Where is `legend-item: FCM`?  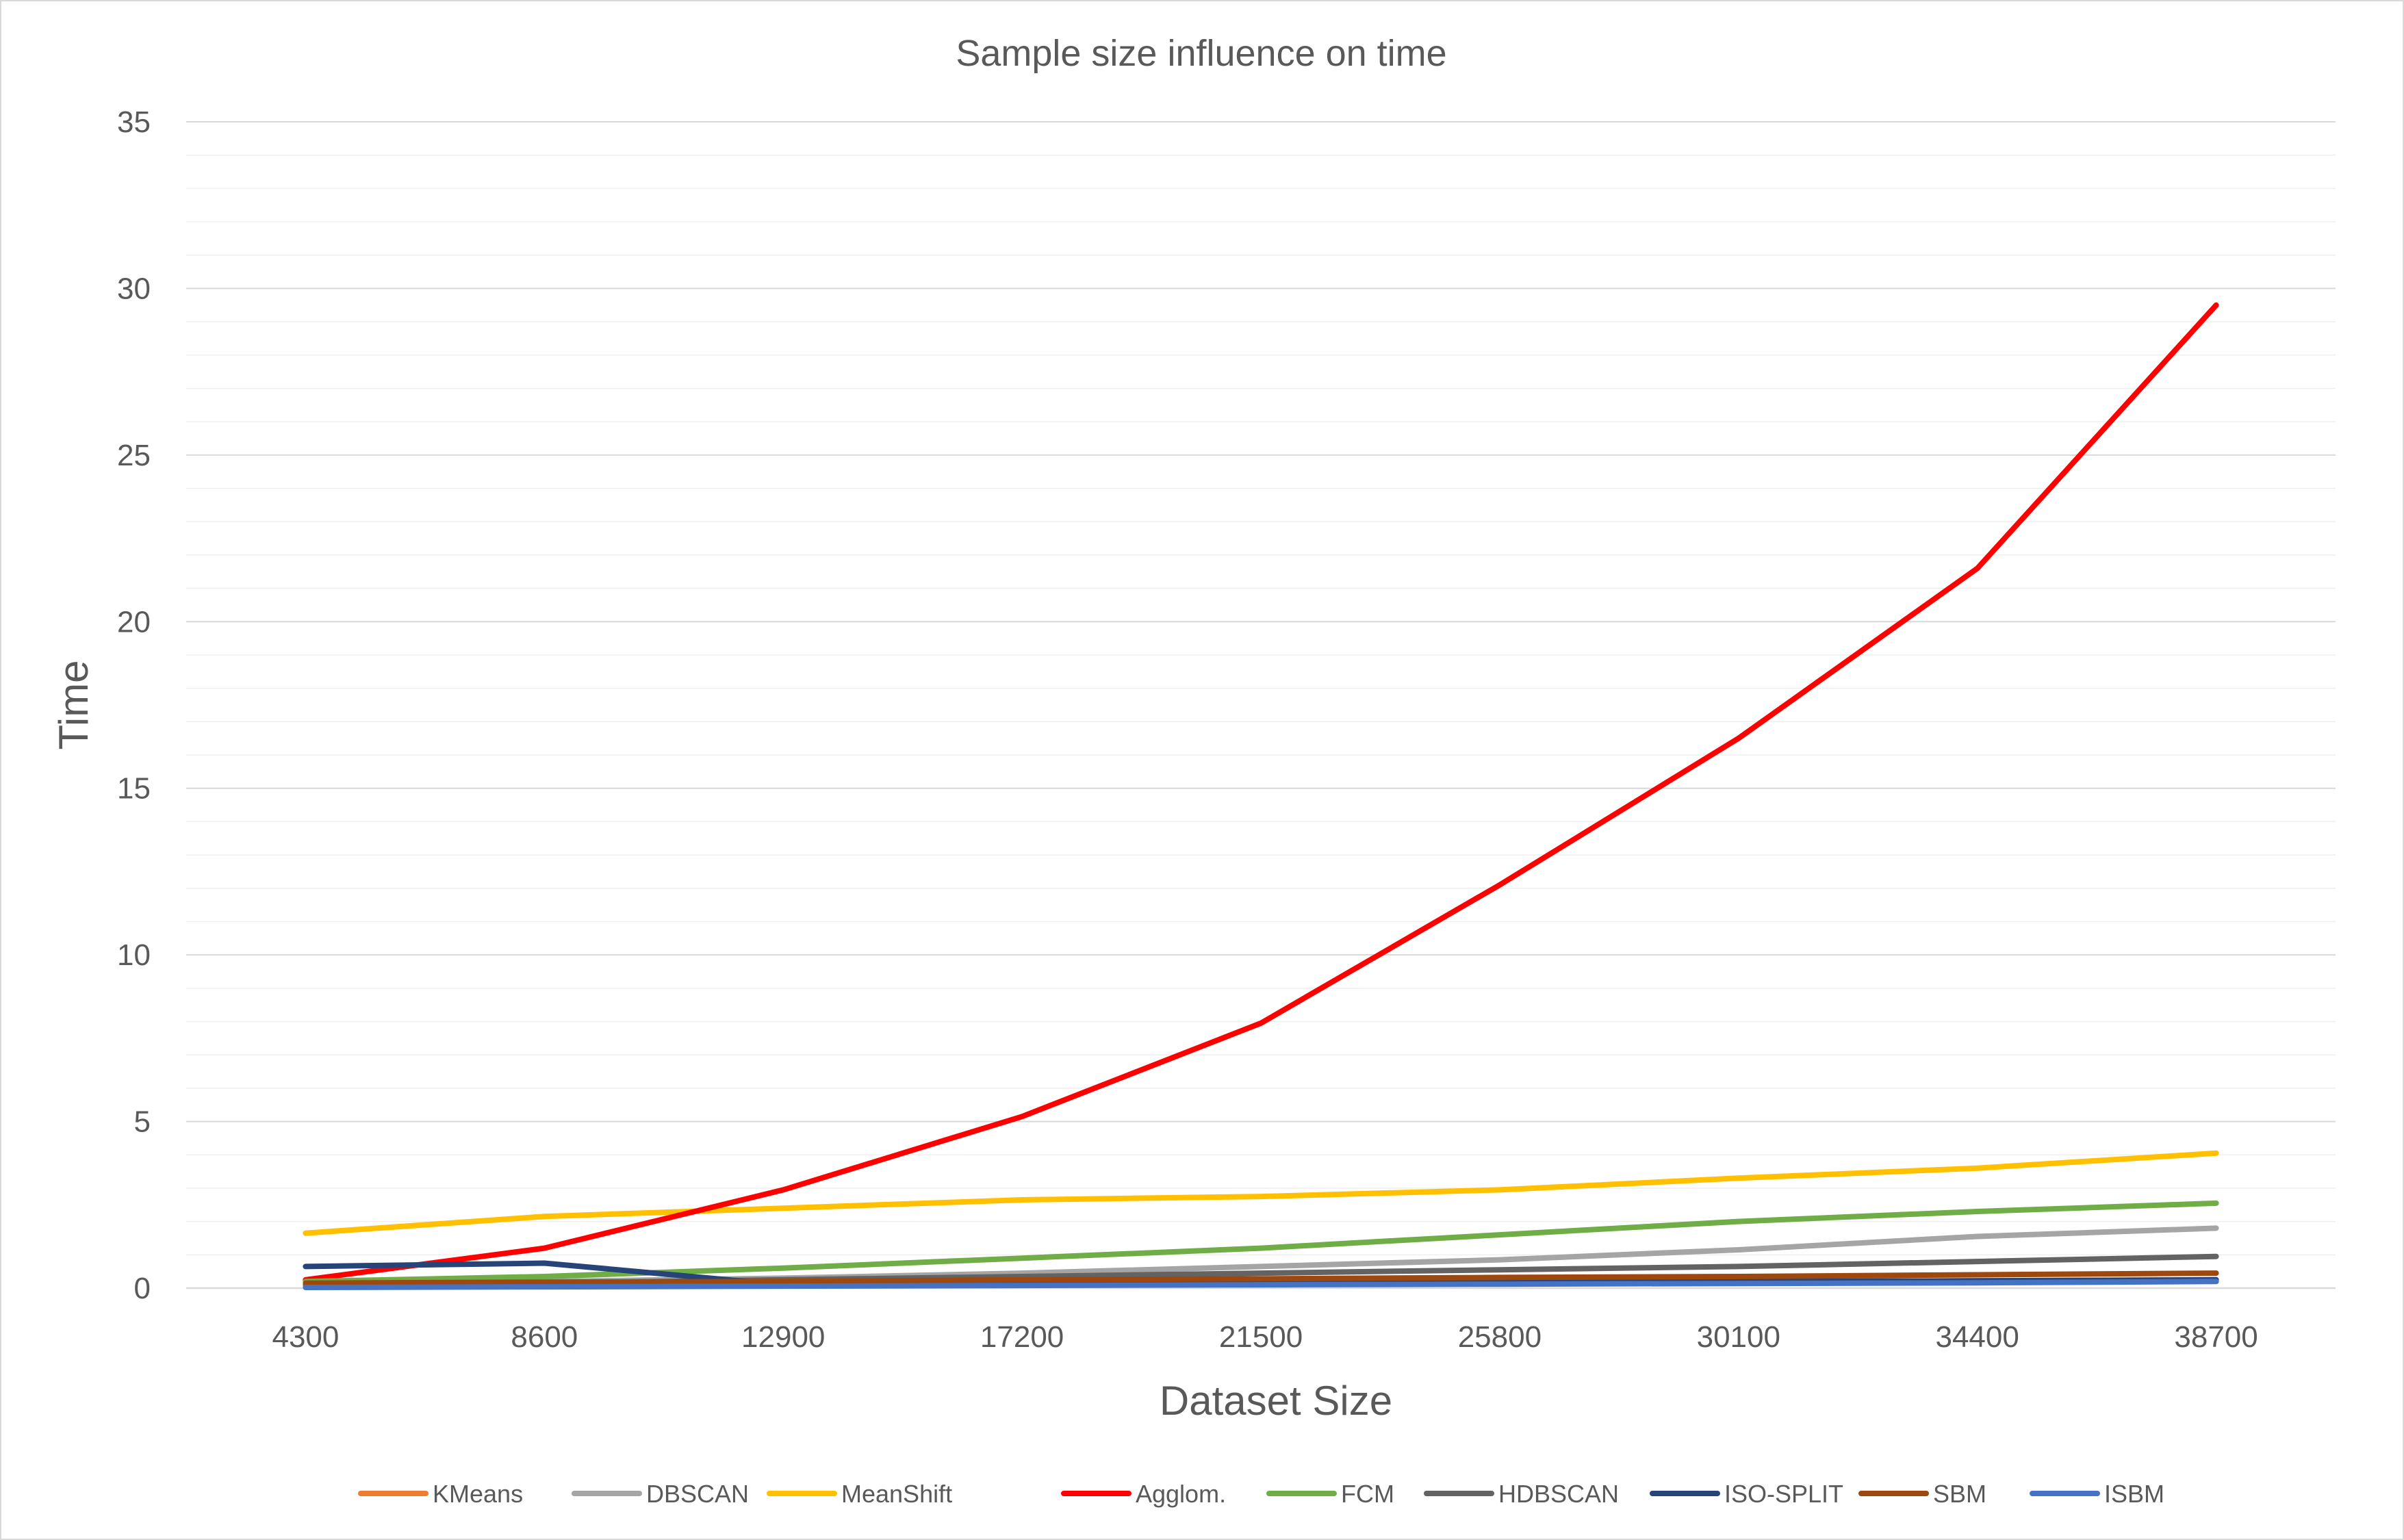
legend-item: FCM is located at coordinates (1330, 1494).